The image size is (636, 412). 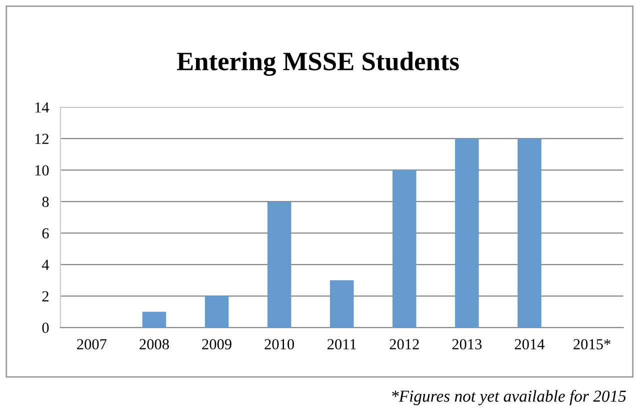 I want to click on y-tick-label: 4, so click(x=46, y=265).